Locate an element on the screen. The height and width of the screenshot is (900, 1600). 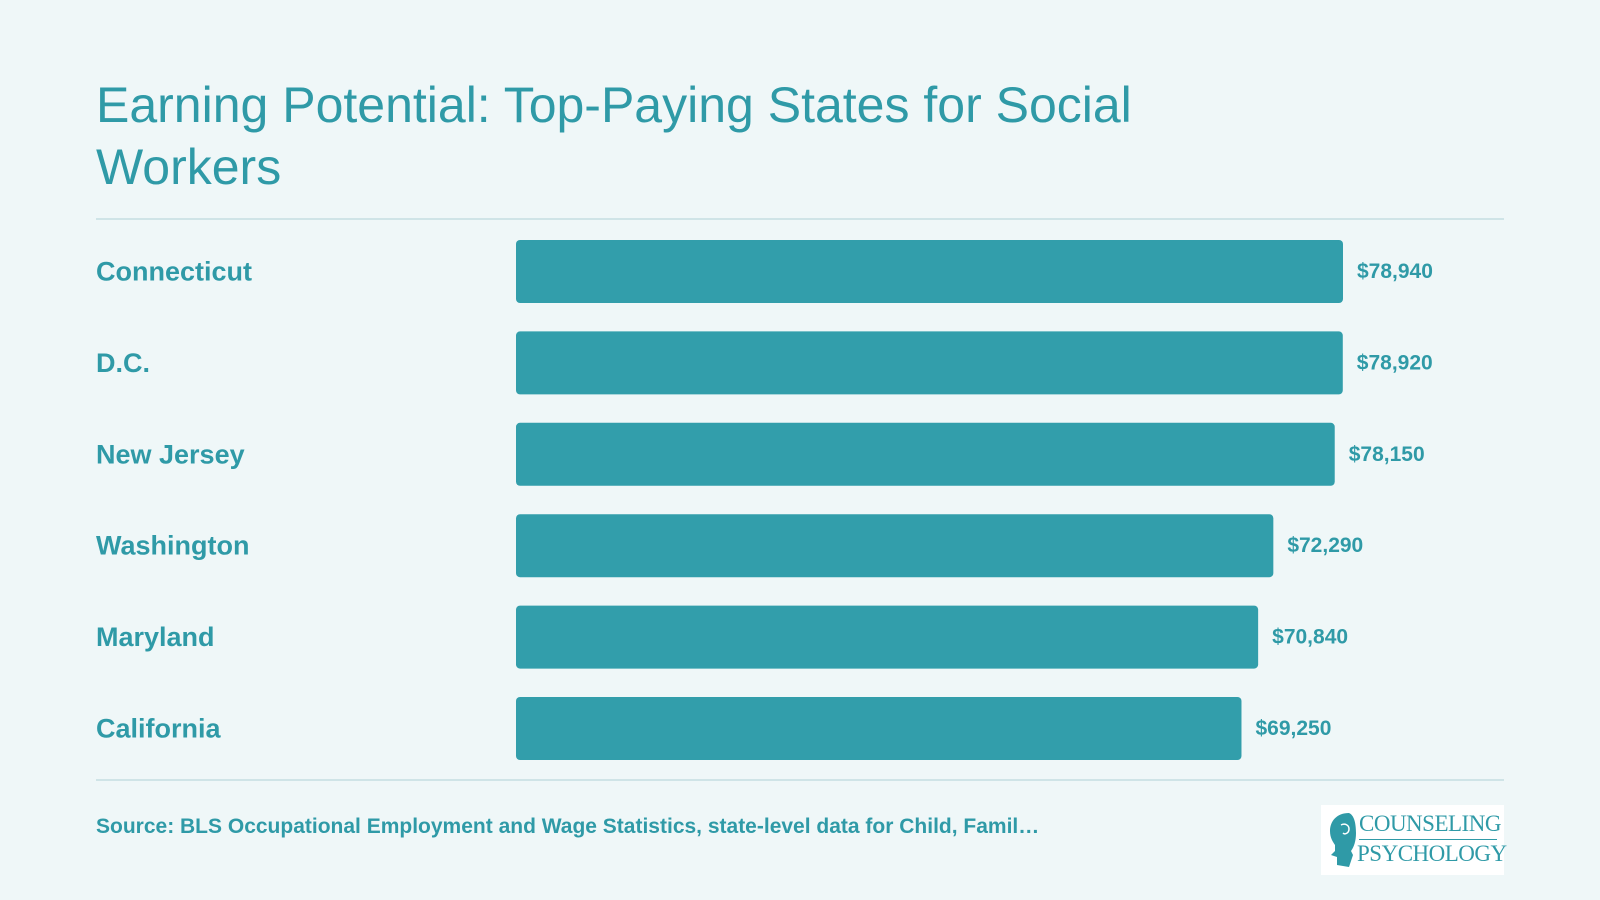
category-label: Connecticut is located at coordinates (174, 272).